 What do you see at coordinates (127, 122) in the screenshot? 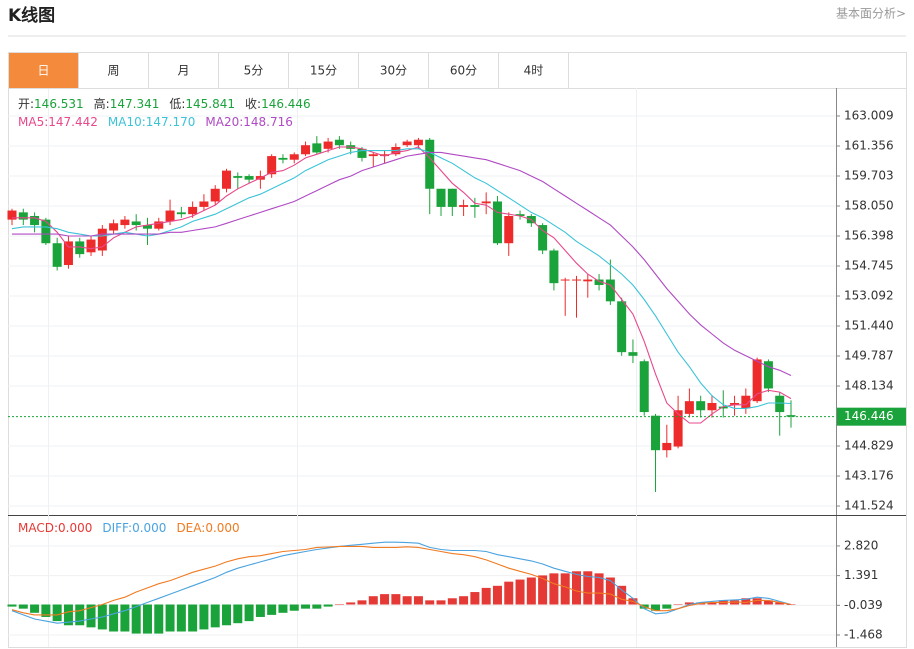
I see `legend-label: MA10:` at bounding box center [127, 122].